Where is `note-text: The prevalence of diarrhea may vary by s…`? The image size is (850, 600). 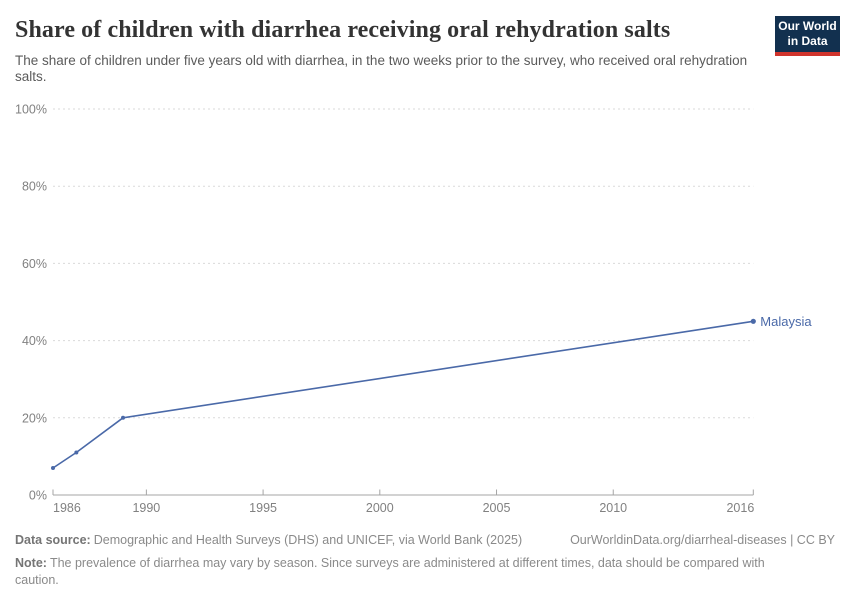 note-text: The prevalence of diarrhea may vary by s… is located at coordinates (390, 571).